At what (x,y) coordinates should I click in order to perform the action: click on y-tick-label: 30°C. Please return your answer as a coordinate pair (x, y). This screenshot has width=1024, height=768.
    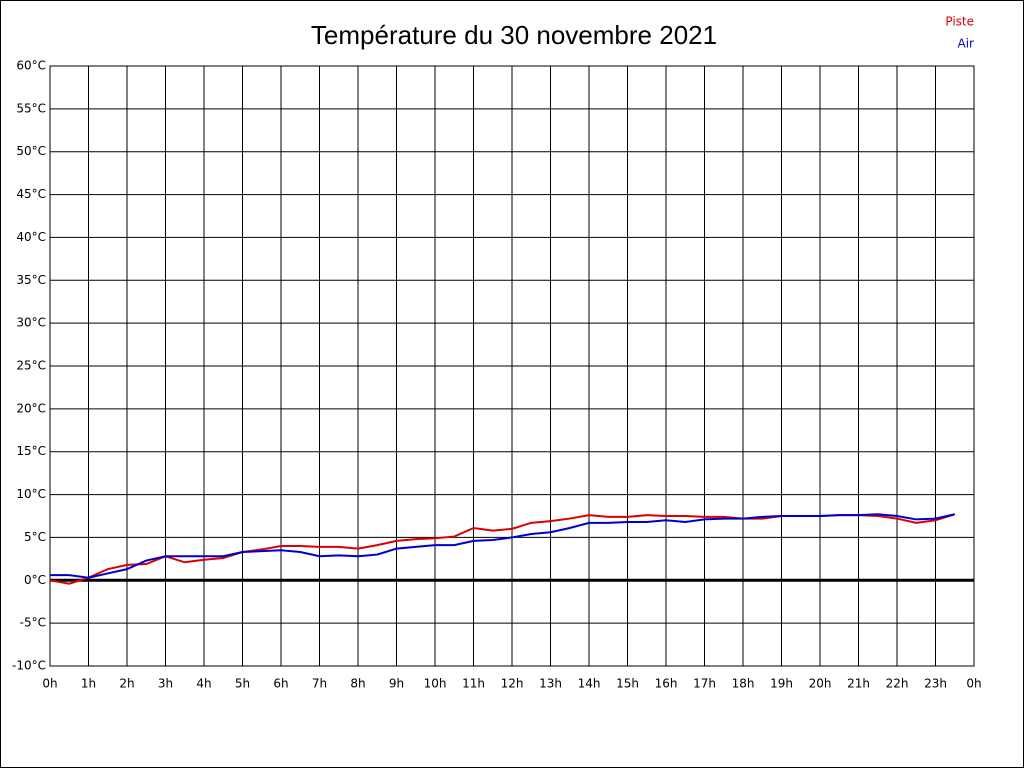
    Looking at the image, I should click on (31, 323).